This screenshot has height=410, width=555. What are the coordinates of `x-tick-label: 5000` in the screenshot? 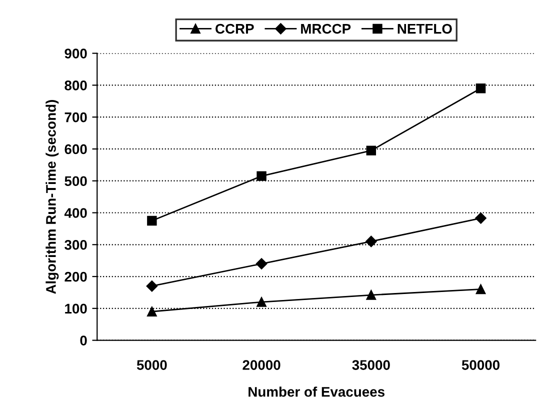 It's located at (151, 365).